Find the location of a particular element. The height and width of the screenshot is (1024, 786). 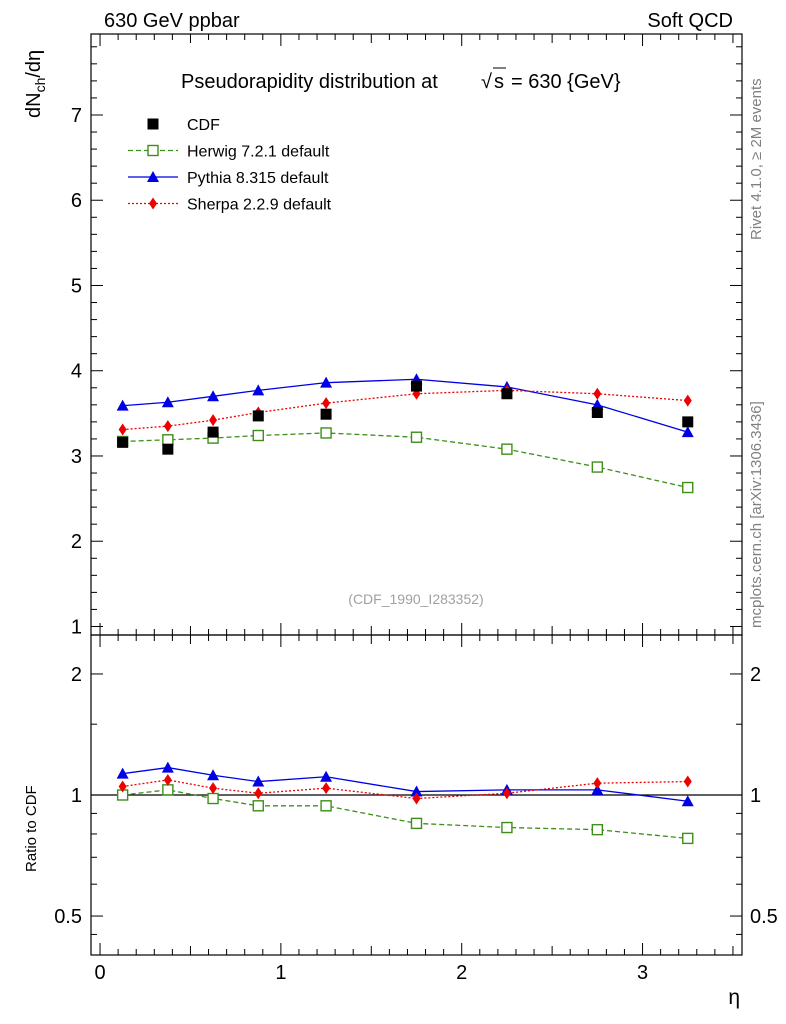

ratio-ytick-label: 1 is located at coordinates (76, 796).